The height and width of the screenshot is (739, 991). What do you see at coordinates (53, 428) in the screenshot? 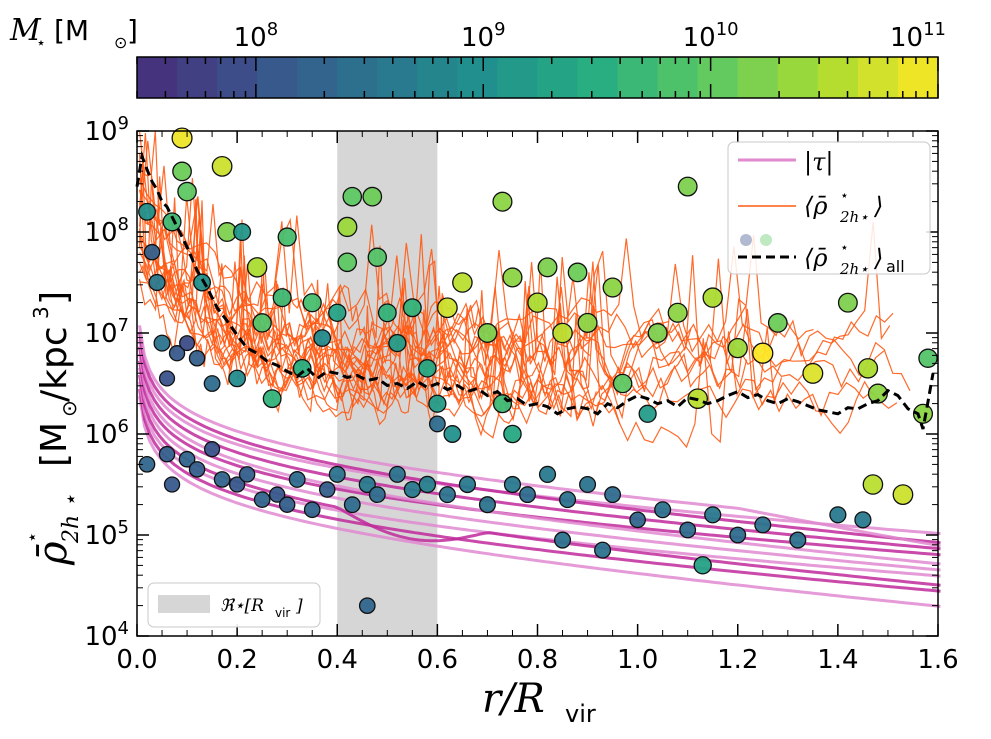
I see `y-axis-label: ρ̄ 2h ⋆ ⋆ [M ⊙ /kpc 3 ]` at bounding box center [53, 428].